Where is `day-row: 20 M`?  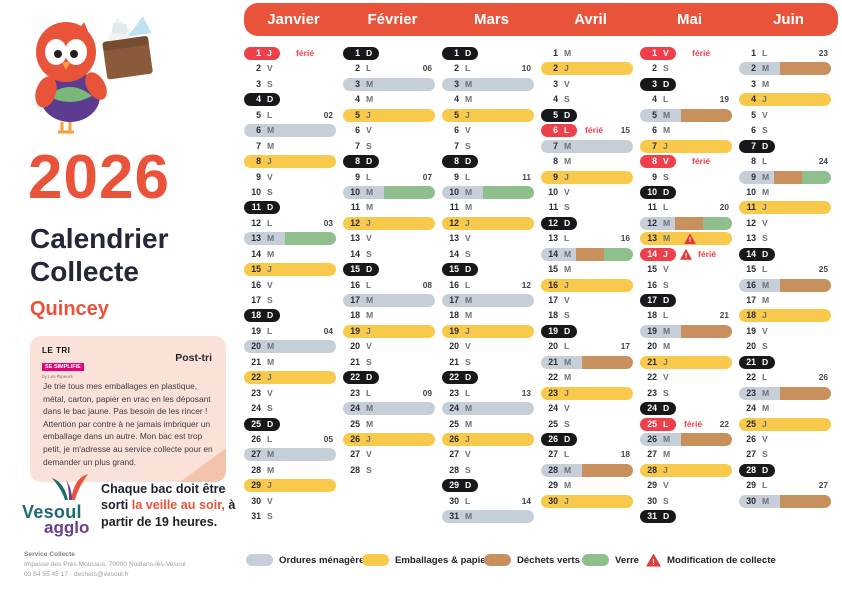 day-row: 20 M is located at coordinates (686, 346).